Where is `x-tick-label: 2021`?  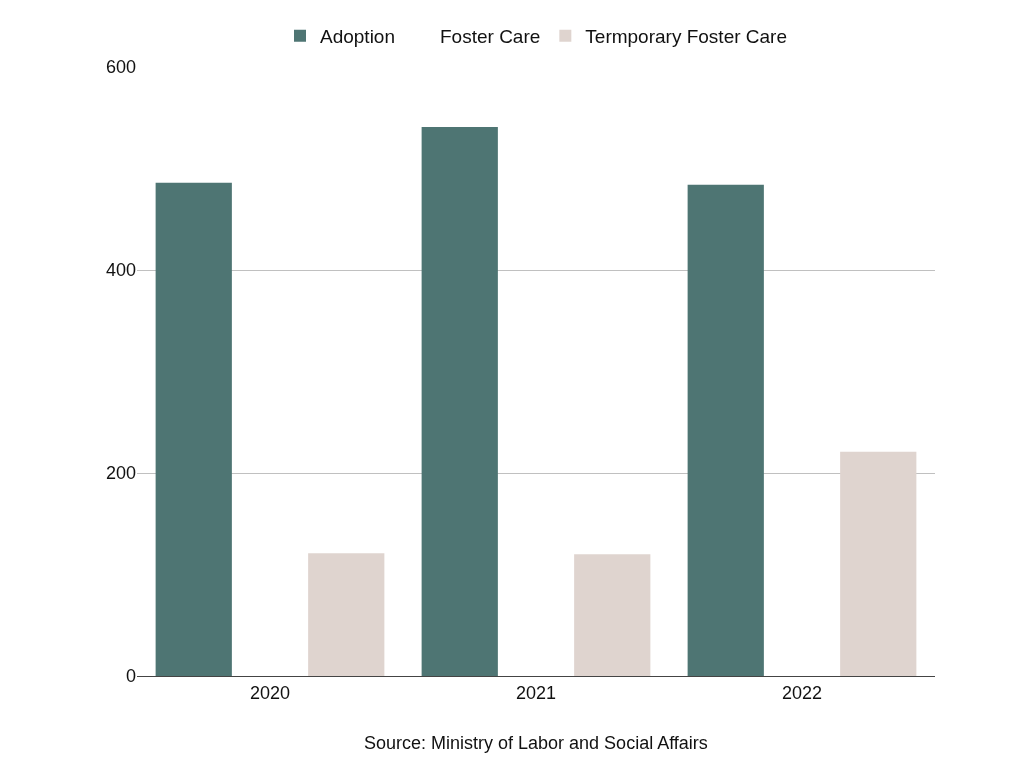 x-tick-label: 2021 is located at coordinates (536, 692).